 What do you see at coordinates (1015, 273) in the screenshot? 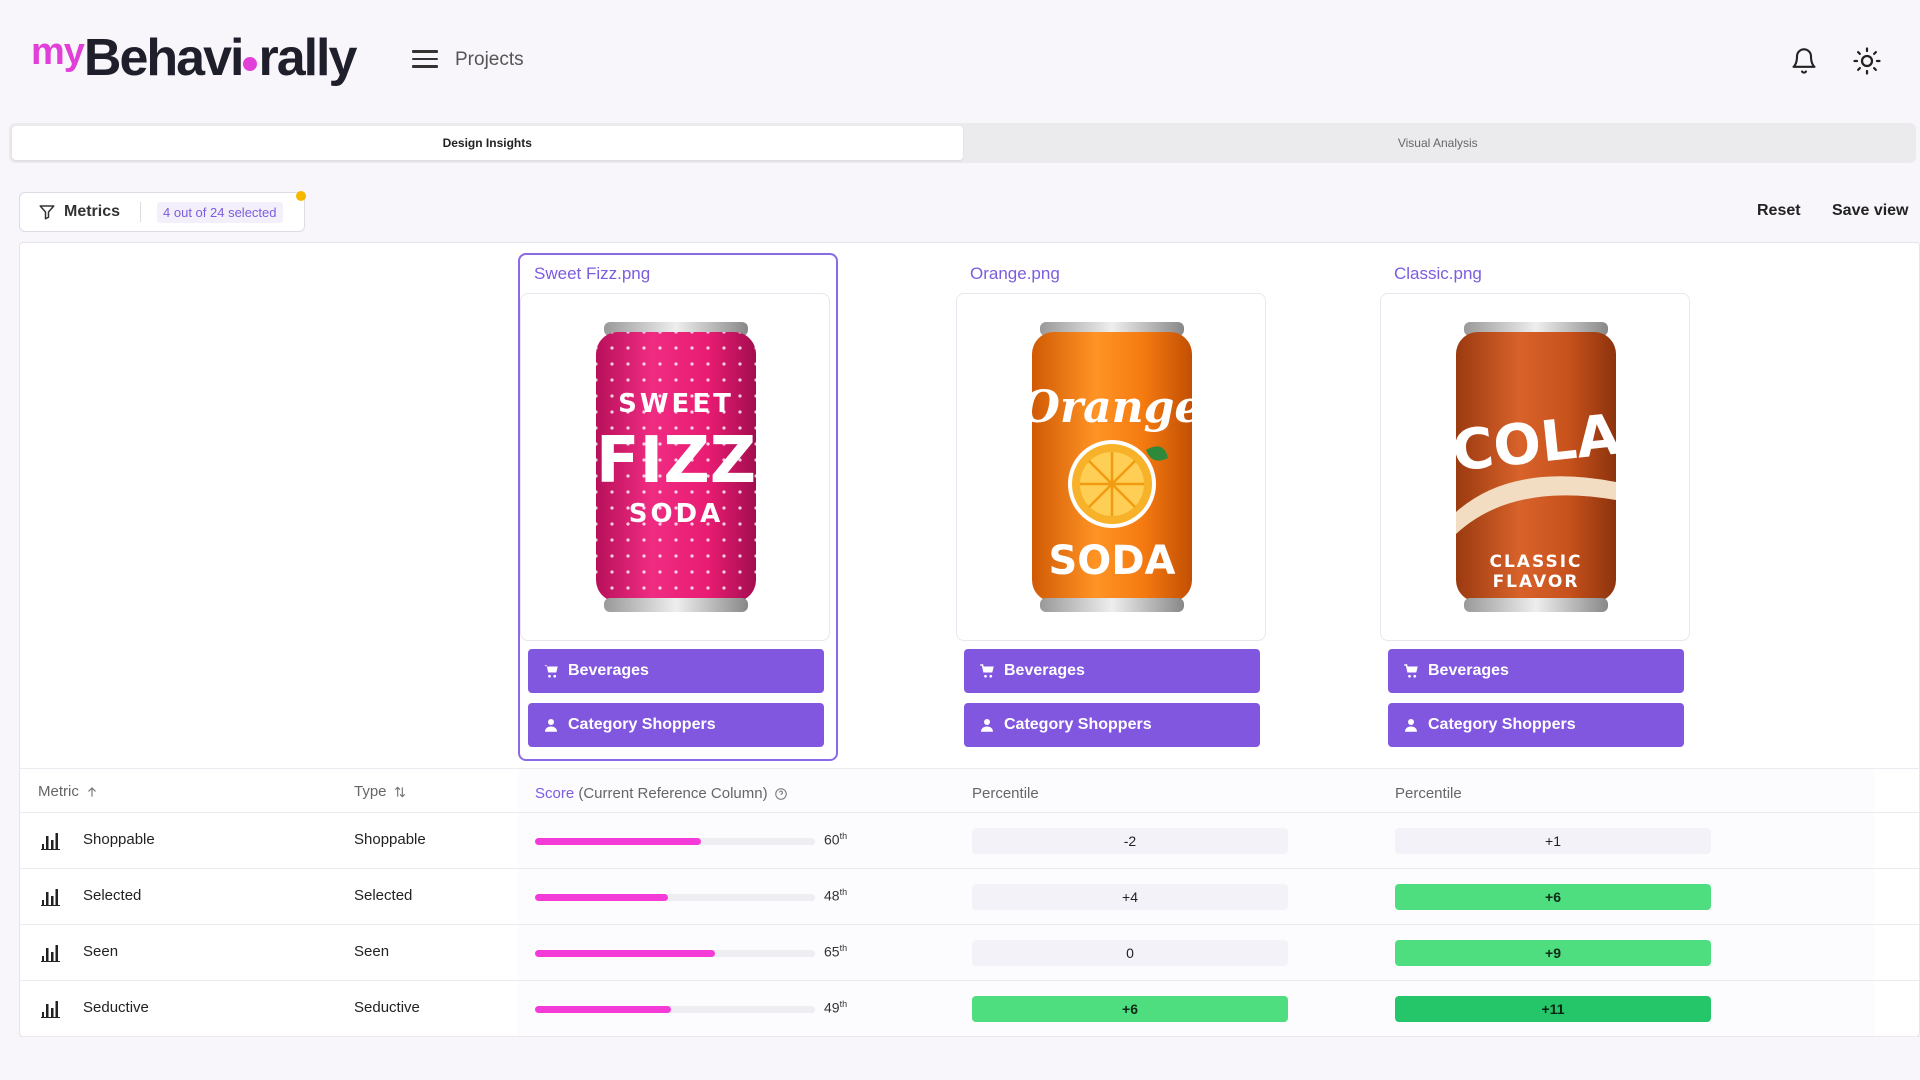
I see `design-name: Orange.png` at bounding box center [1015, 273].